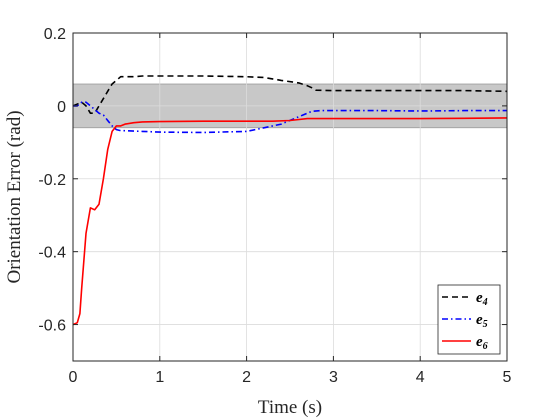  I want to click on legend-label-e6: e6, so click(482, 343).